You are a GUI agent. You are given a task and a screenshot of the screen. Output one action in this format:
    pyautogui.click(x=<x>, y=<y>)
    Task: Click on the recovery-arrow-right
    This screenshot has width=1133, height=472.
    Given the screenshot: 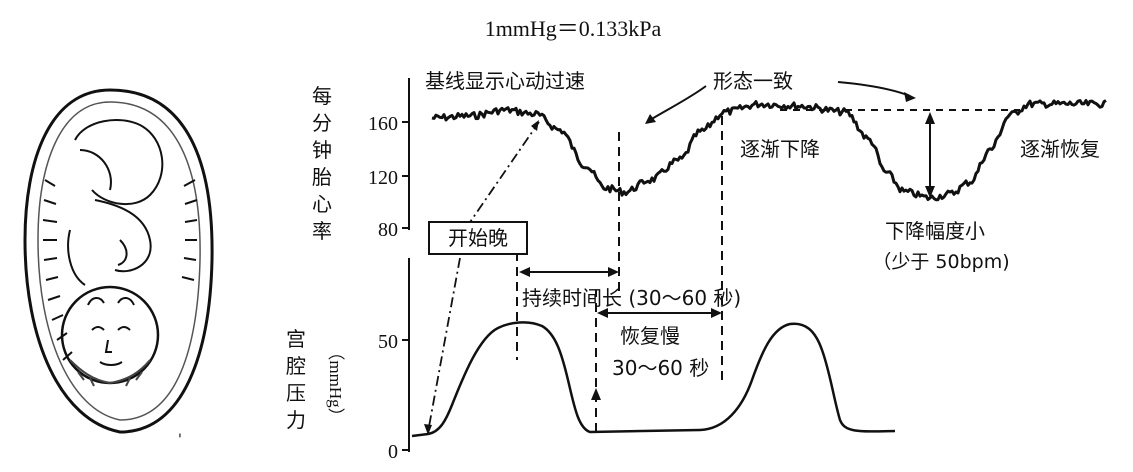 What is the action you would take?
    pyautogui.click(x=716, y=313)
    